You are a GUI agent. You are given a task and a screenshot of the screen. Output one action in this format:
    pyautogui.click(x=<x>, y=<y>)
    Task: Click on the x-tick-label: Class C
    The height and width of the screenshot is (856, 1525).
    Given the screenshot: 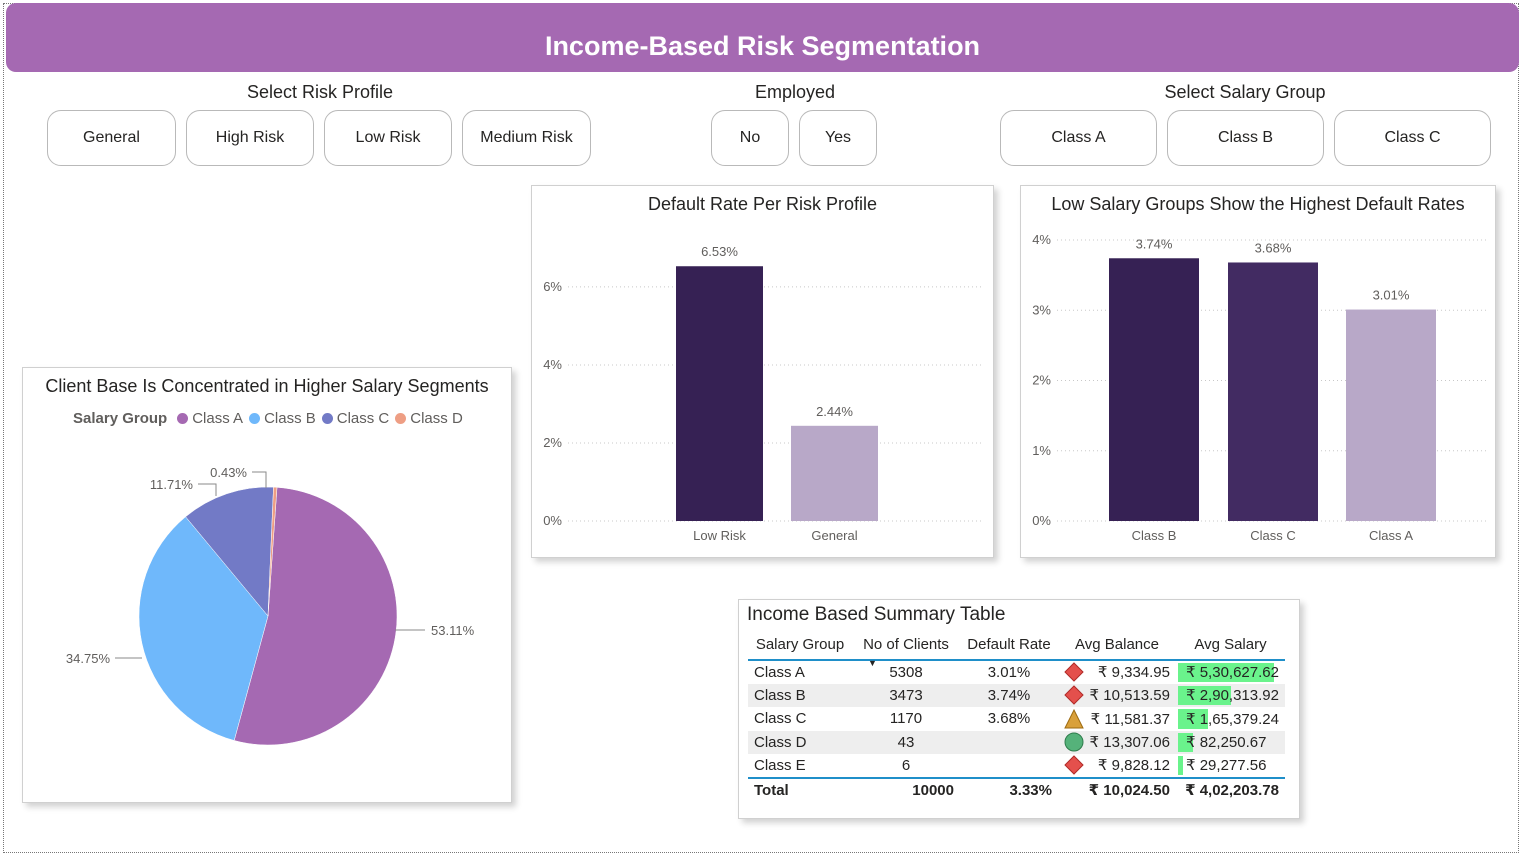 What is the action you would take?
    pyautogui.click(x=1273, y=535)
    